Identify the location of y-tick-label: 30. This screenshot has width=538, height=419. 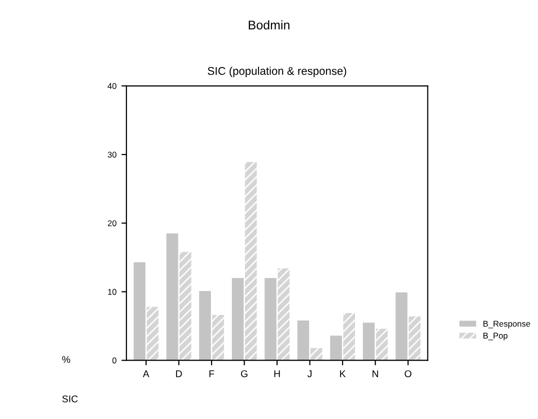
(112, 155).